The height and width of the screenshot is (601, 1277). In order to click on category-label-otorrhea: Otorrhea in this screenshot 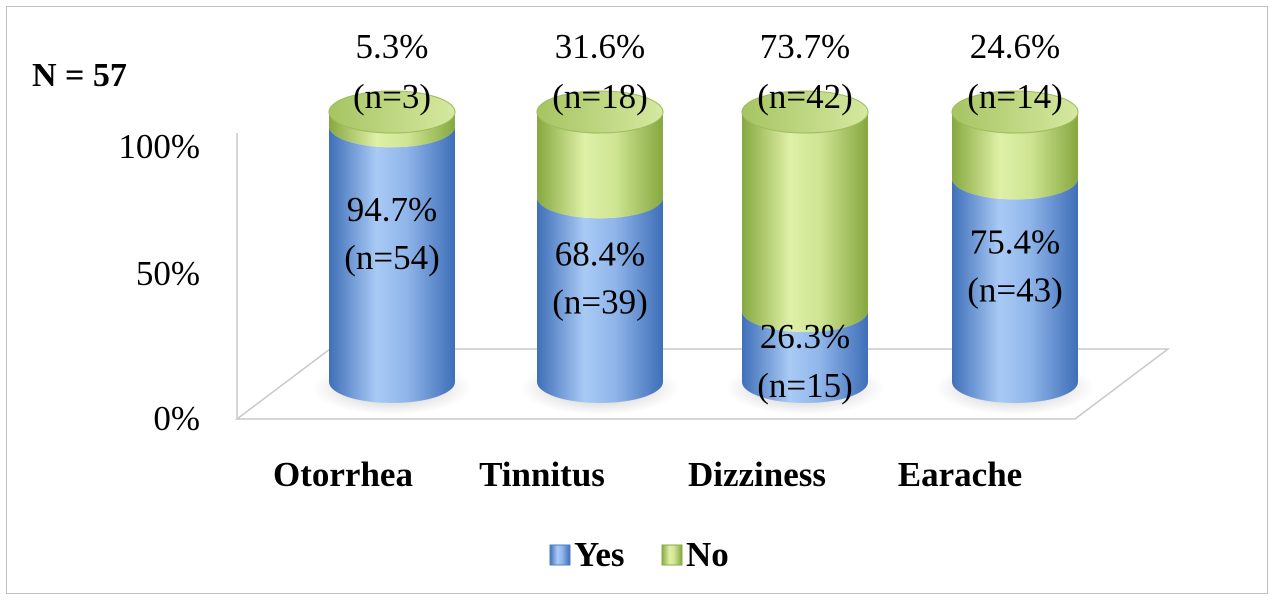, I will do `click(343, 474)`.